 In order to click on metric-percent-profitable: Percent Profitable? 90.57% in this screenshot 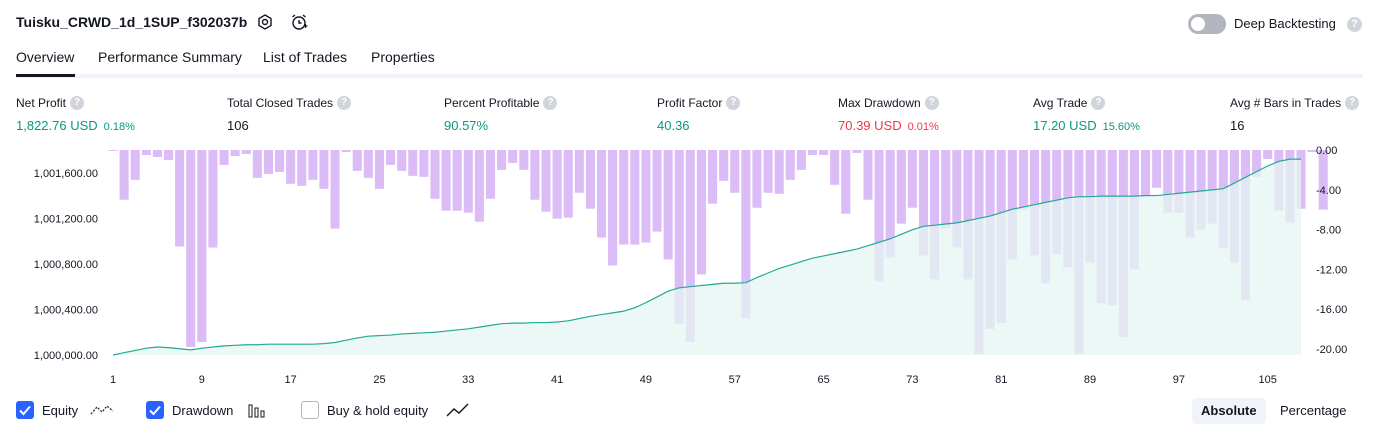, I will do `click(501, 113)`.